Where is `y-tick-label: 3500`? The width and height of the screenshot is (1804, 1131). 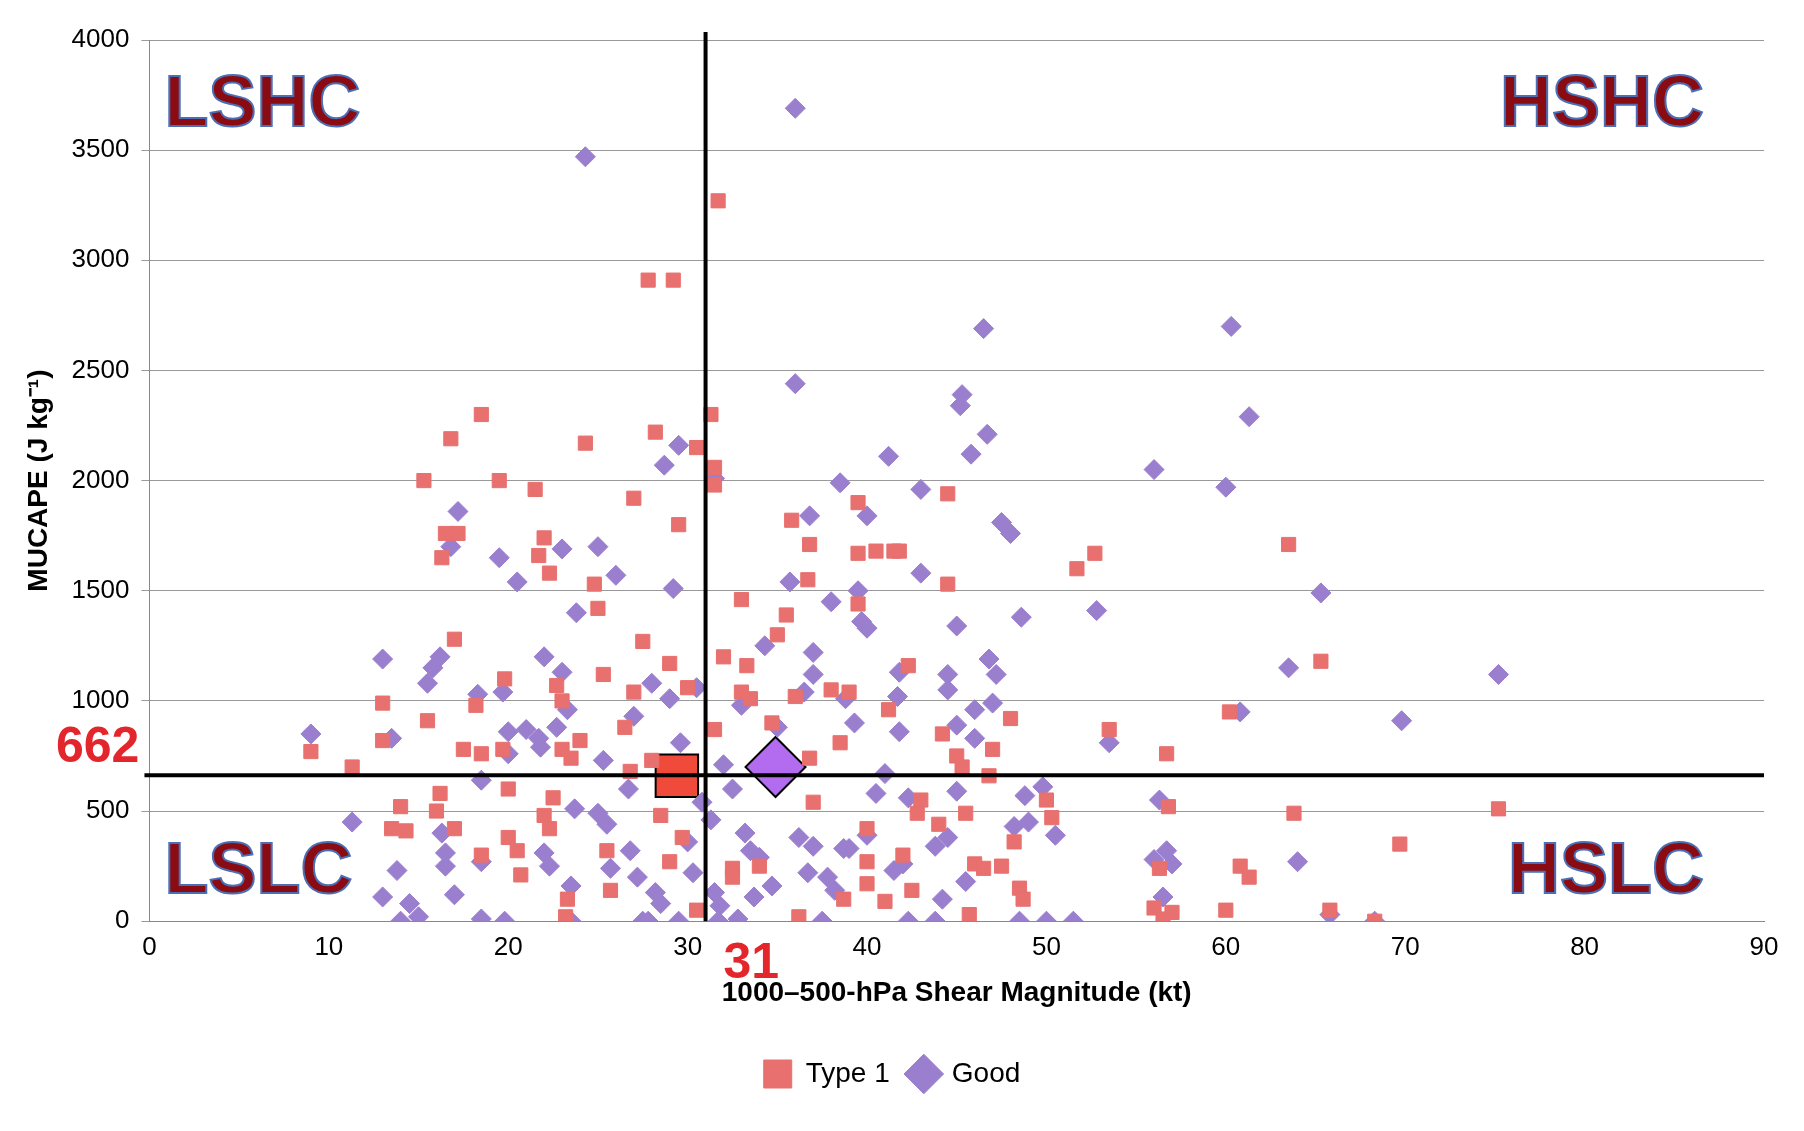
y-tick-label: 3500 is located at coordinates (100, 148).